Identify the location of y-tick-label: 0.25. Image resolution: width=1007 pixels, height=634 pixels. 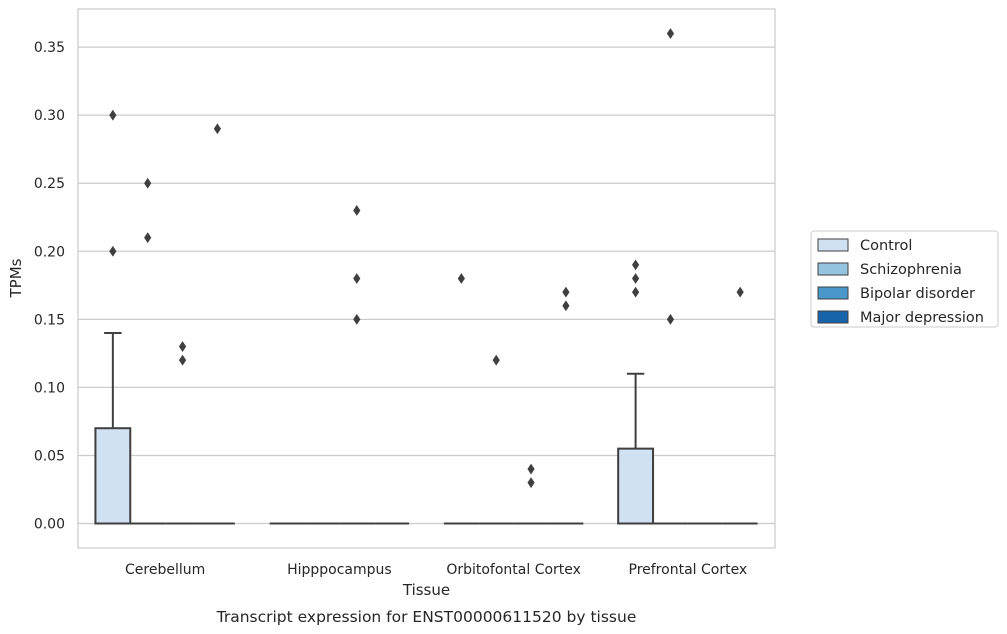
(49, 184).